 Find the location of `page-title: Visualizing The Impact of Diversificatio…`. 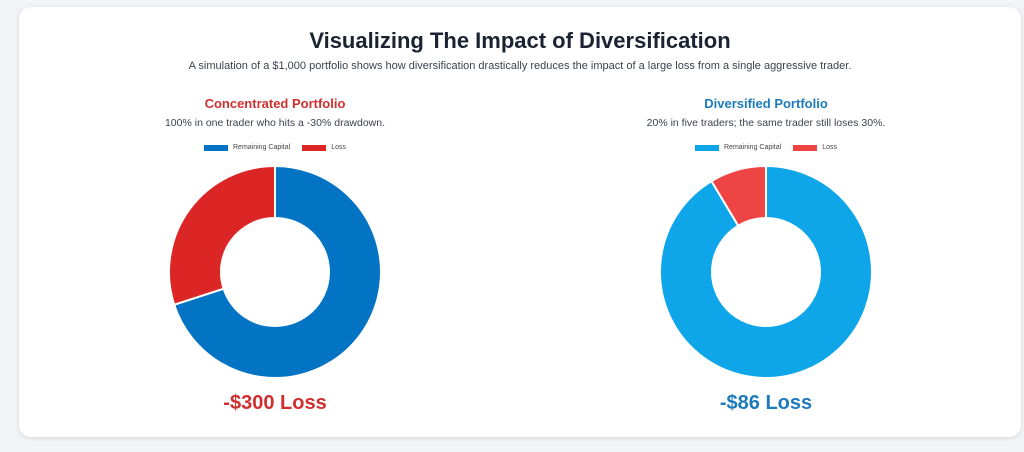

page-title: Visualizing The Impact of Diversificatio… is located at coordinates (520, 40).